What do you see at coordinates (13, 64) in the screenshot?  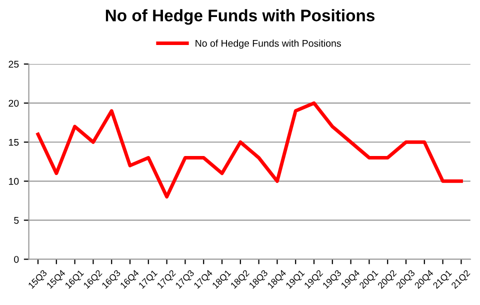 I see `y-tick-label: 25` at bounding box center [13, 64].